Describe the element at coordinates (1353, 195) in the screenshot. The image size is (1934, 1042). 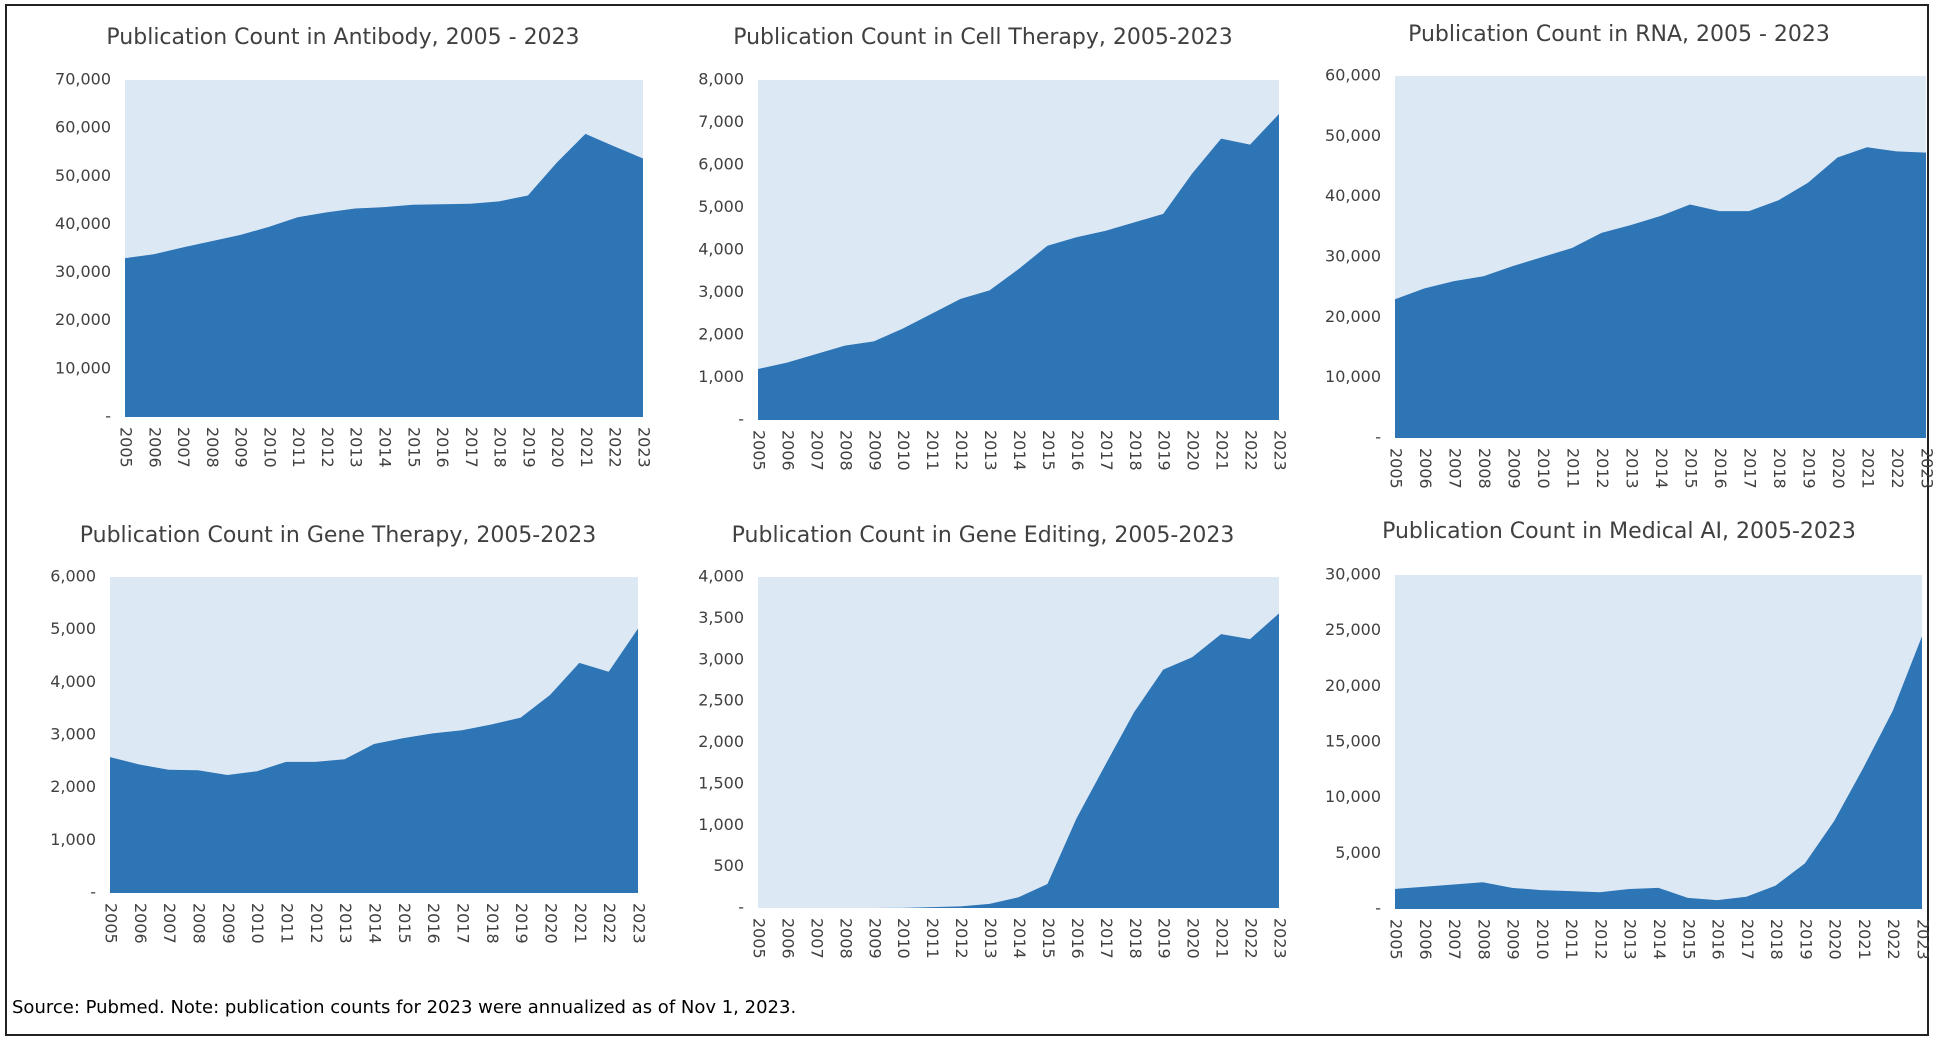
I see `y-tick-label: 40,000` at that location.